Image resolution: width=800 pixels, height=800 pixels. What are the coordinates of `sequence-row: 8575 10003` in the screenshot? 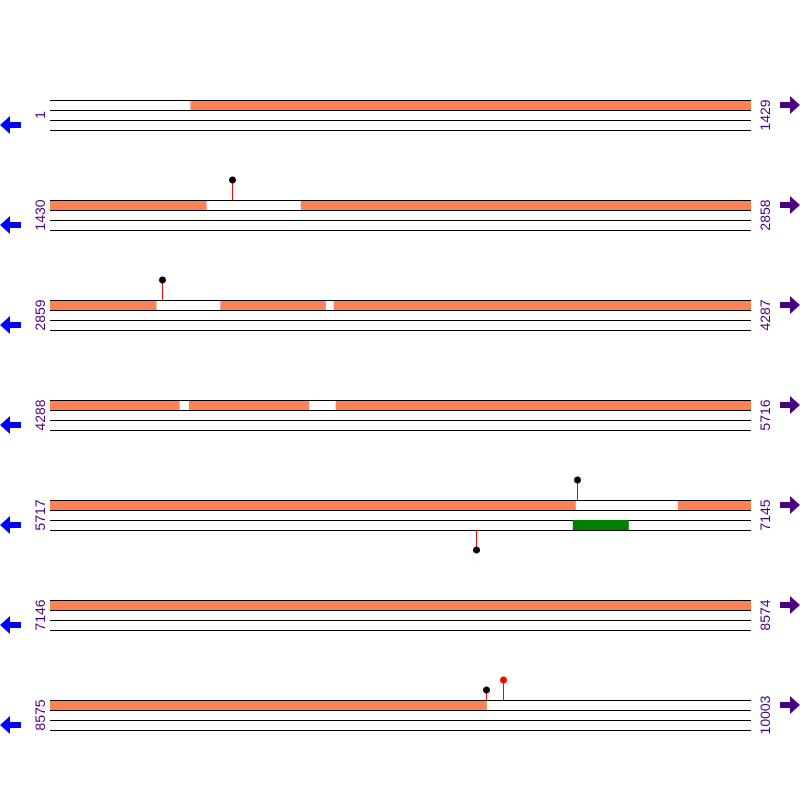 It's located at (400, 705).